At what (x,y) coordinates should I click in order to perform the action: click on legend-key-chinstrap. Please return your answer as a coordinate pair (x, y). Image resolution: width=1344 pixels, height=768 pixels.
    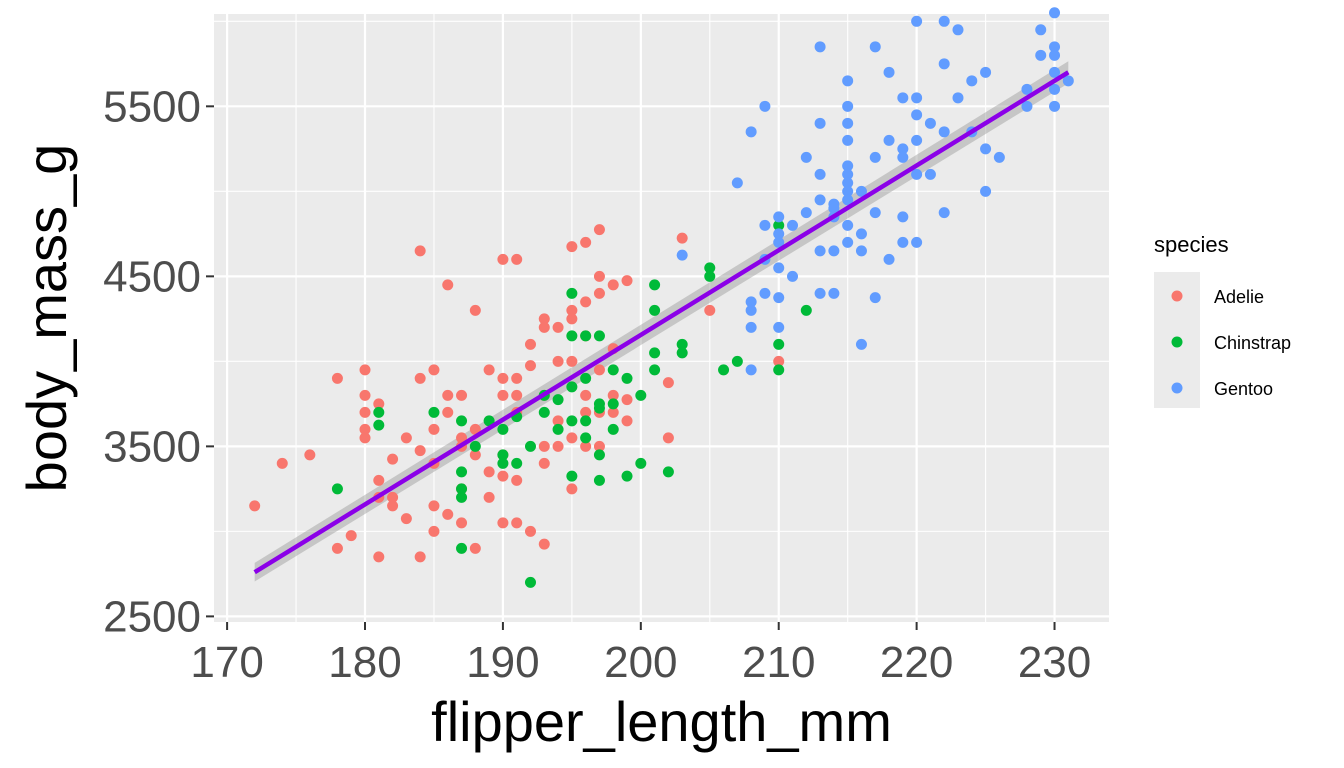
    Looking at the image, I should click on (1177, 342).